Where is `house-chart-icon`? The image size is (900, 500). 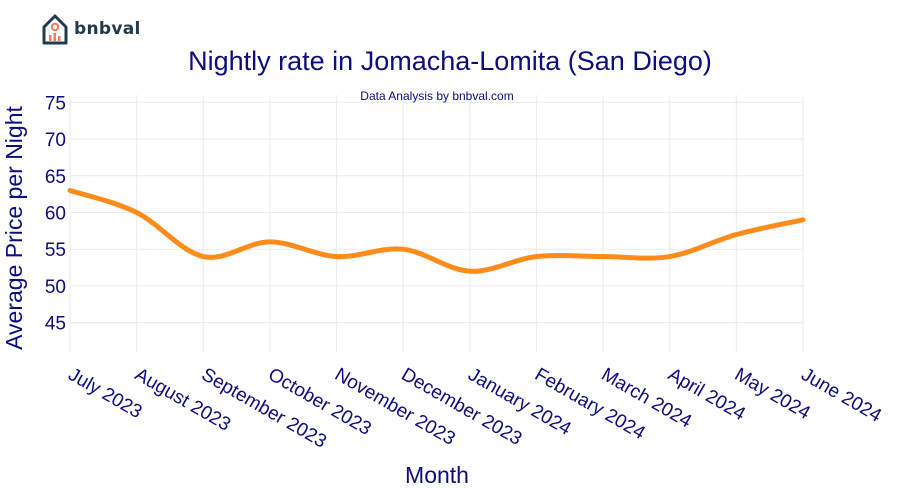
house-chart-icon is located at coordinates (55, 29).